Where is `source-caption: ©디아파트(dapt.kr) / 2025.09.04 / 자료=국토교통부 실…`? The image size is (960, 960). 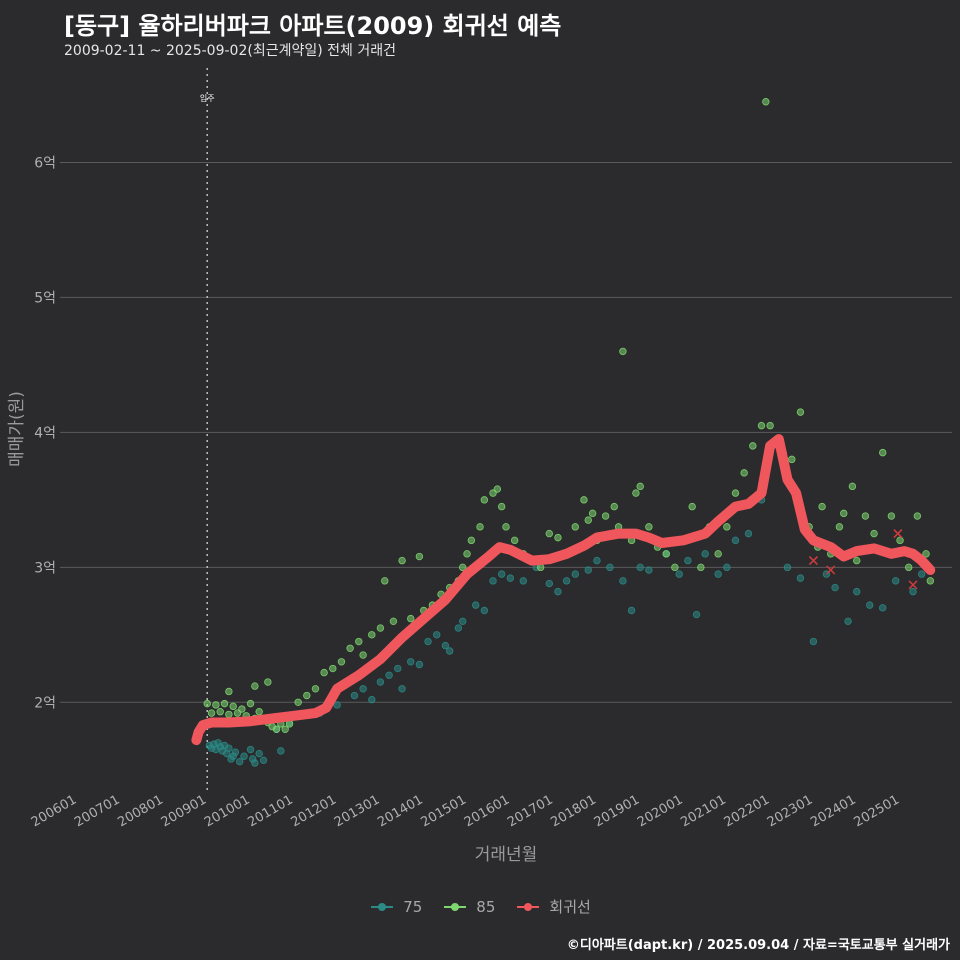 source-caption: ©디아파트(dapt.kr) / 2025.09.04 / 자료=국토교통부 실… is located at coordinates (758, 945).